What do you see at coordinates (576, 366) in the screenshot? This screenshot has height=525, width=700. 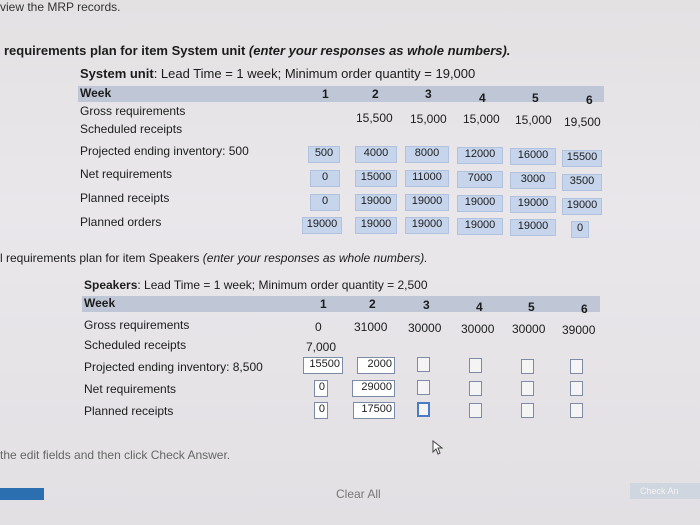 I see `s2-projected-w6-input` at bounding box center [576, 366].